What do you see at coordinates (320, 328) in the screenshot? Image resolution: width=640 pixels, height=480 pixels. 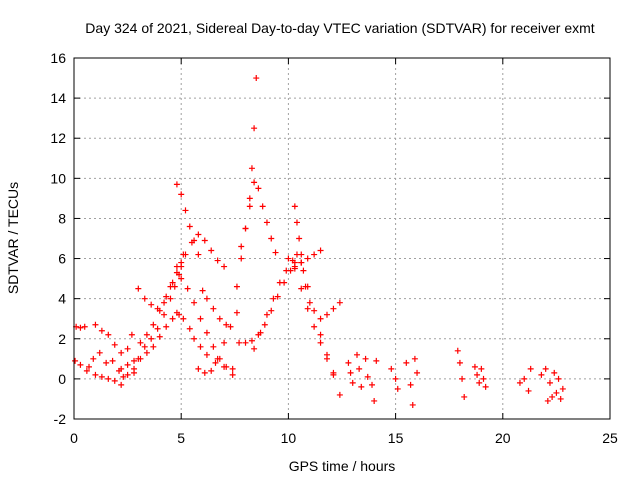 I see `series-s22` at bounding box center [320, 328].